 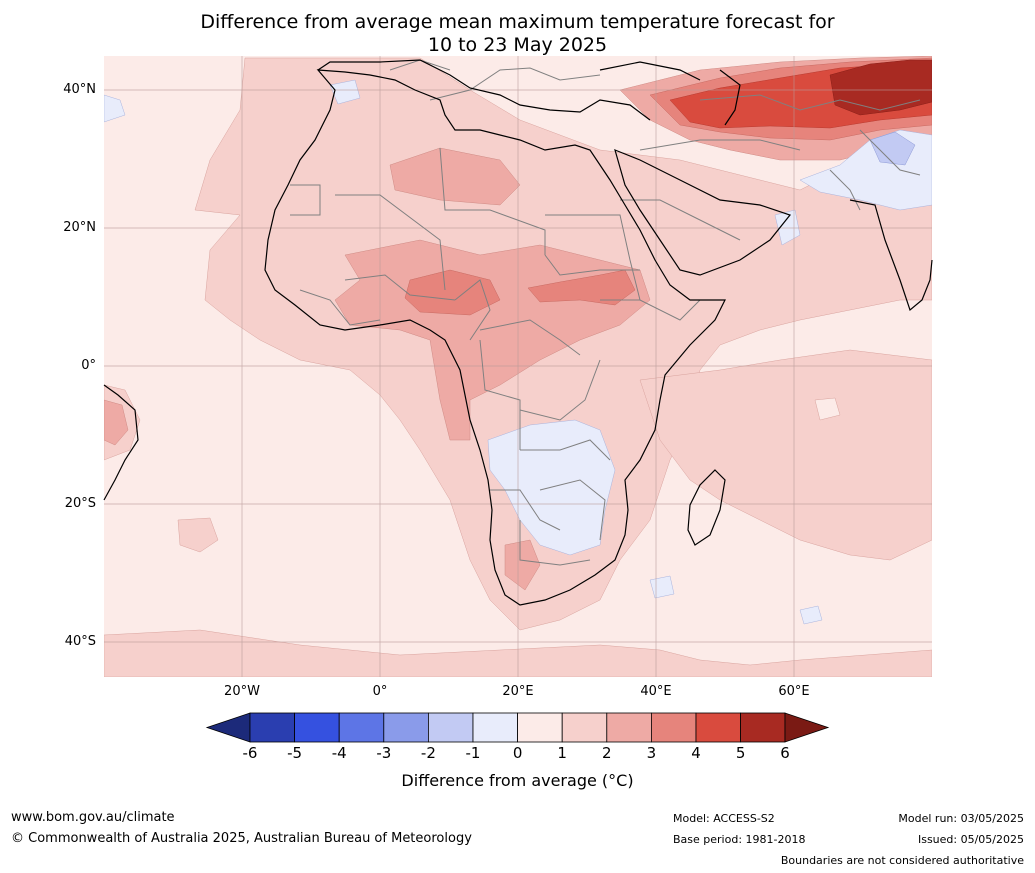 What do you see at coordinates (703, 212) in the screenshot?
I see `arabia-coastline` at bounding box center [703, 212].